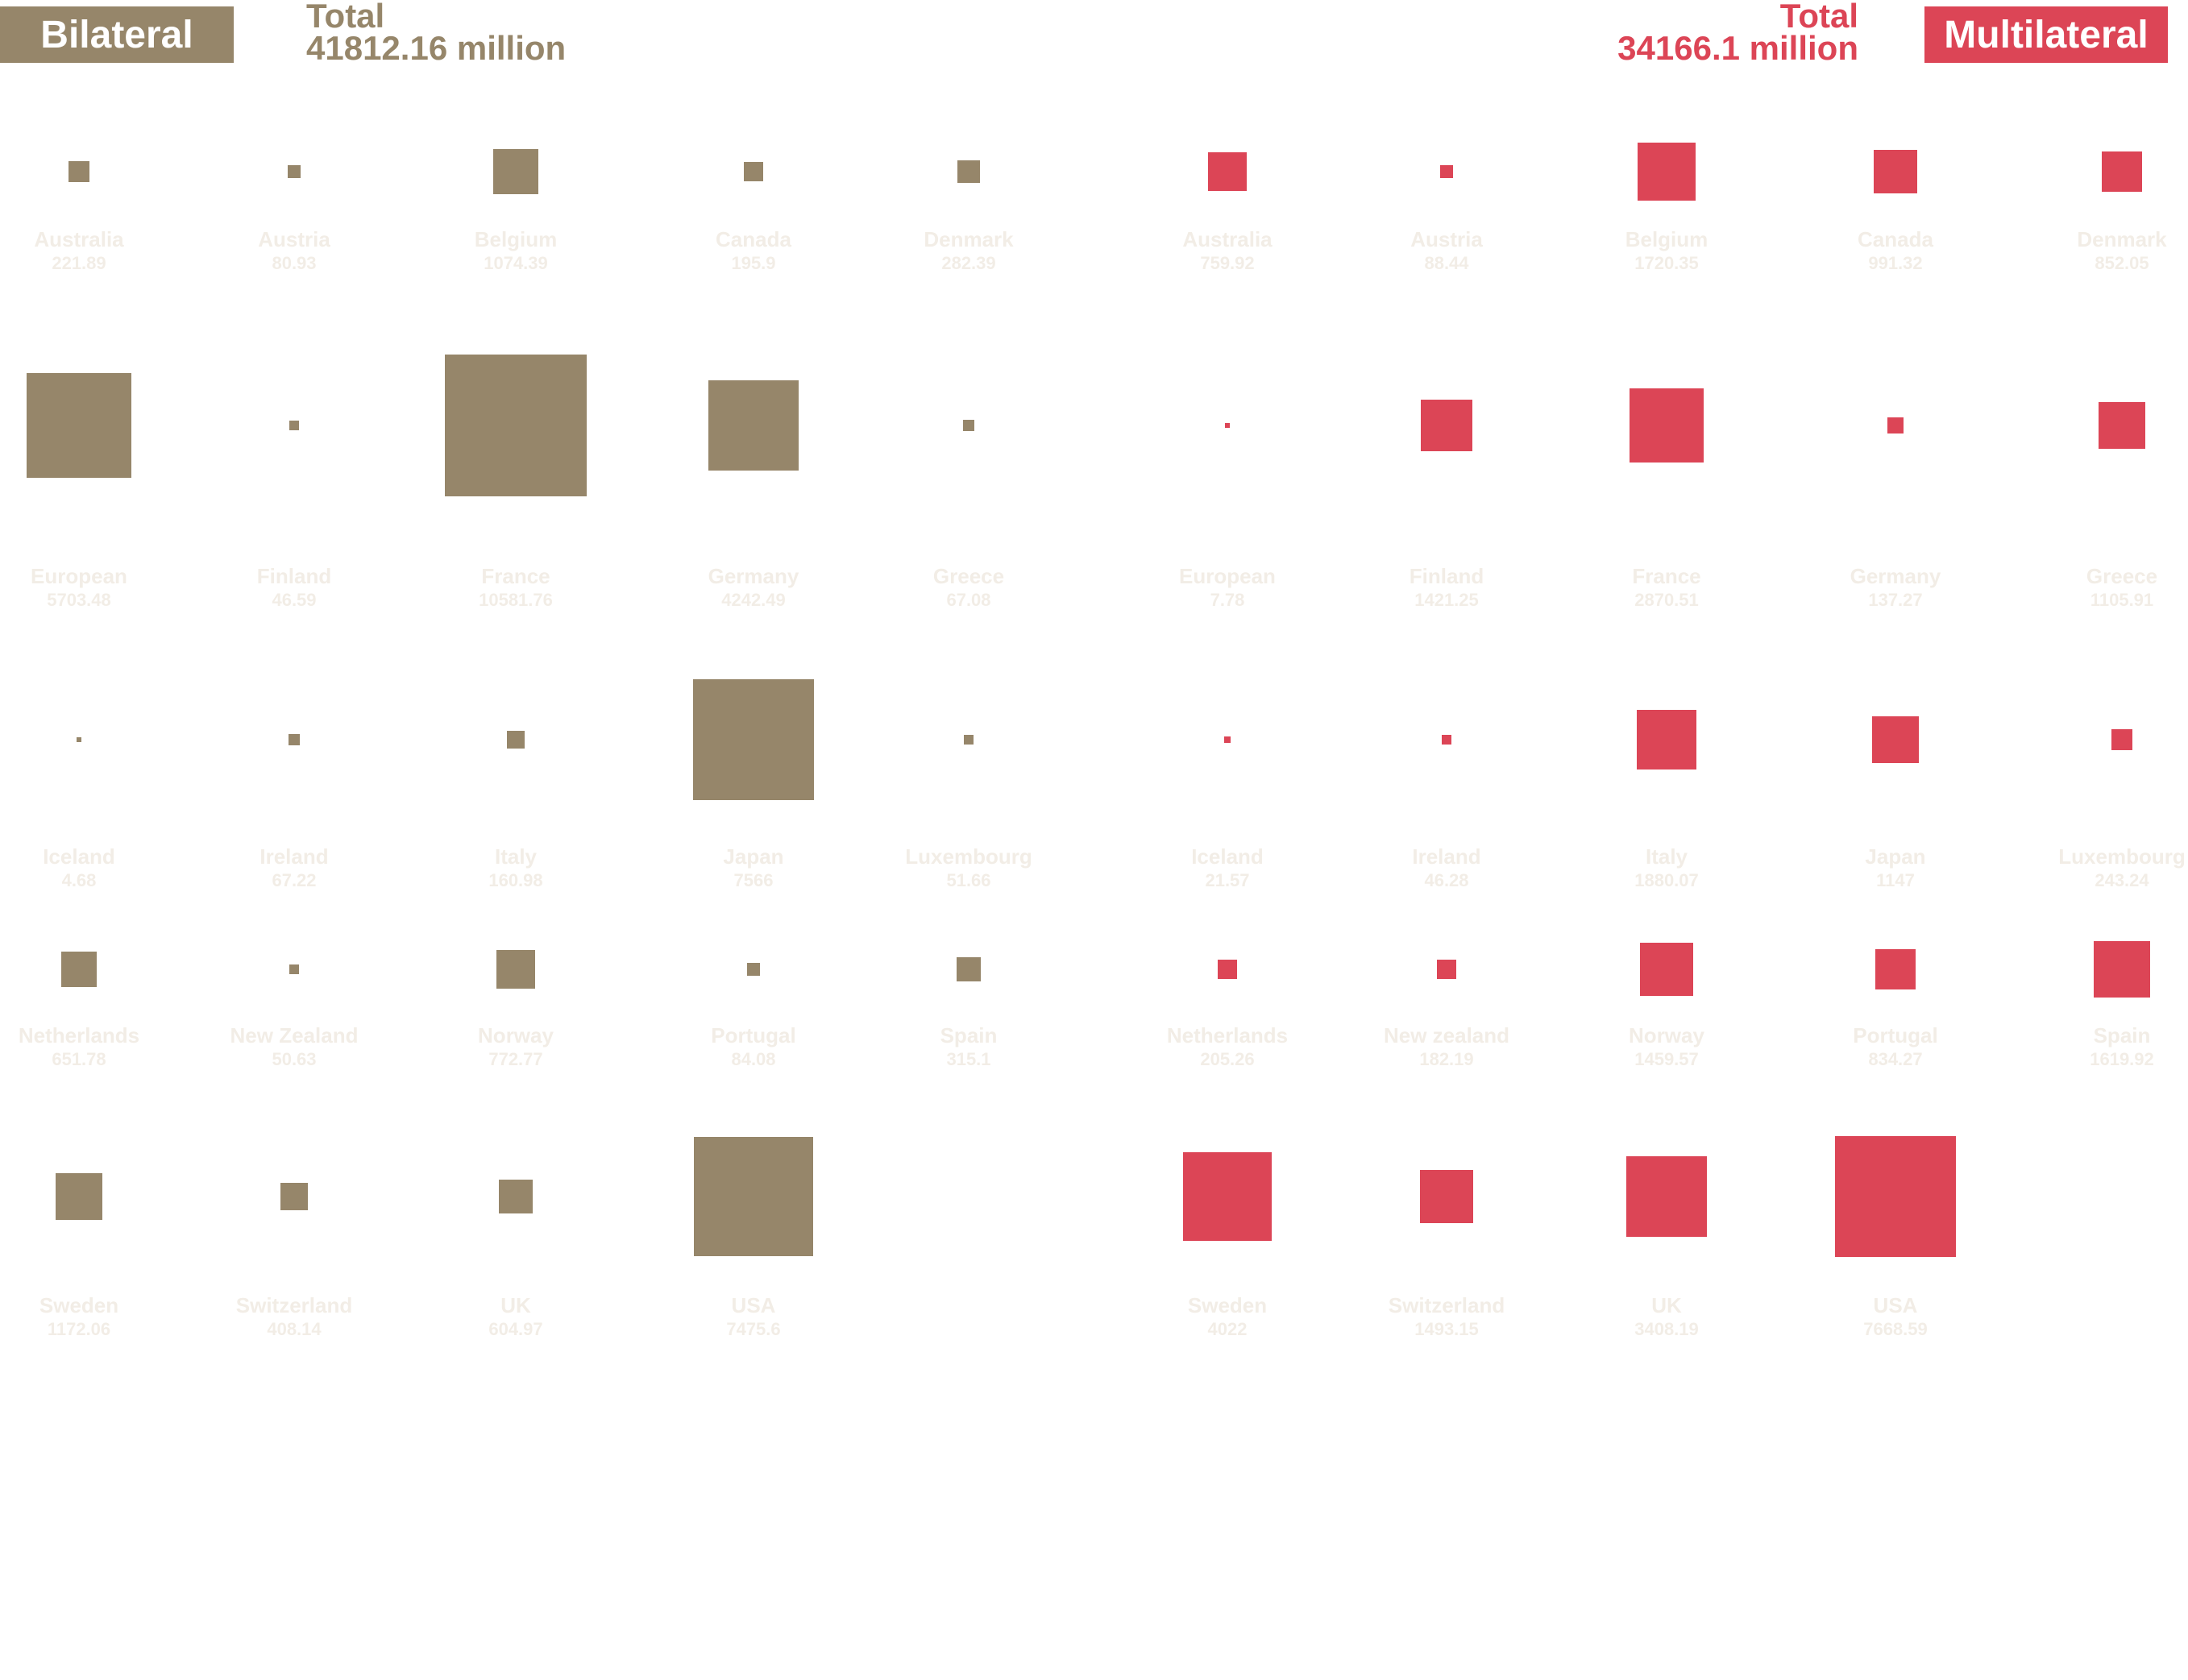  I want to click on value-label: 408.14, so click(294, 1329).